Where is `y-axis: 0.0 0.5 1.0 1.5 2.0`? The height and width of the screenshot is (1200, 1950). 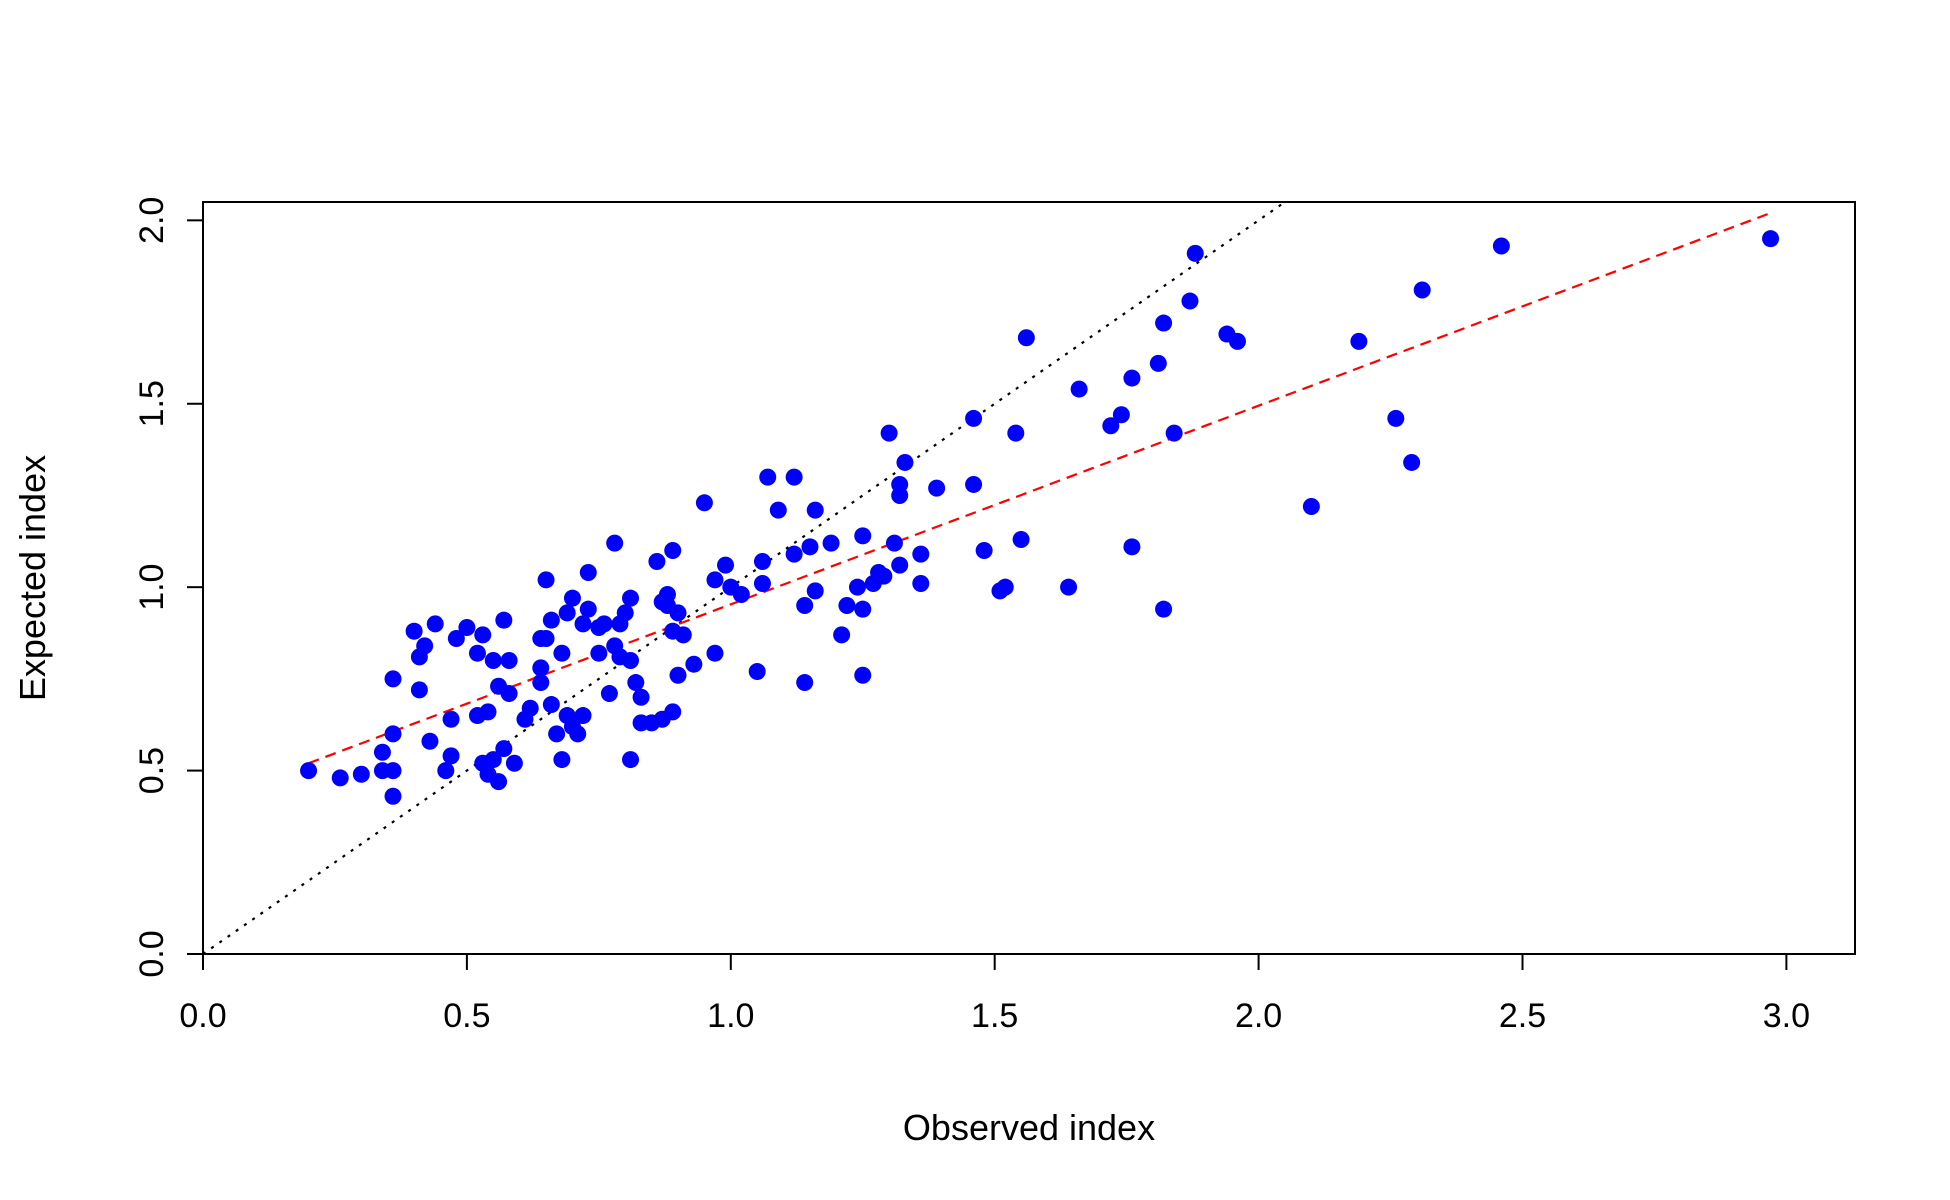
y-axis: 0.0 0.5 1.0 1.5 2.0 is located at coordinates (168, 587).